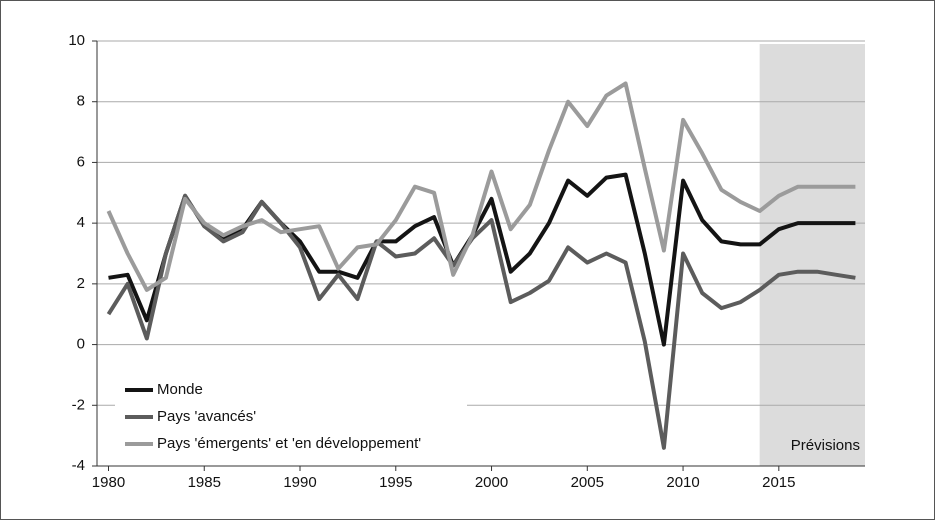 The width and height of the screenshot is (935, 520). Describe the element at coordinates (812, 255) in the screenshot. I see `forecast-region` at that location.